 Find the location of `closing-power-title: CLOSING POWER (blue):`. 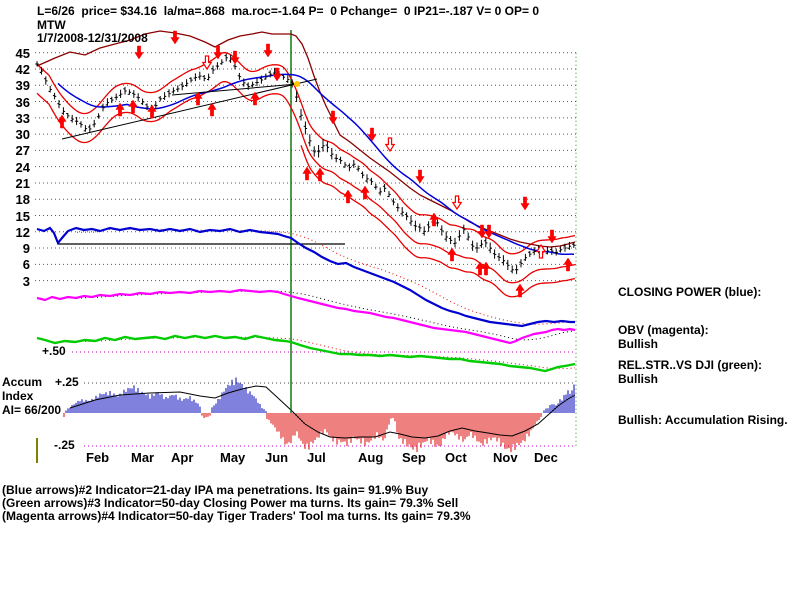

closing-power-title: CLOSING POWER (blue): is located at coordinates (690, 292).